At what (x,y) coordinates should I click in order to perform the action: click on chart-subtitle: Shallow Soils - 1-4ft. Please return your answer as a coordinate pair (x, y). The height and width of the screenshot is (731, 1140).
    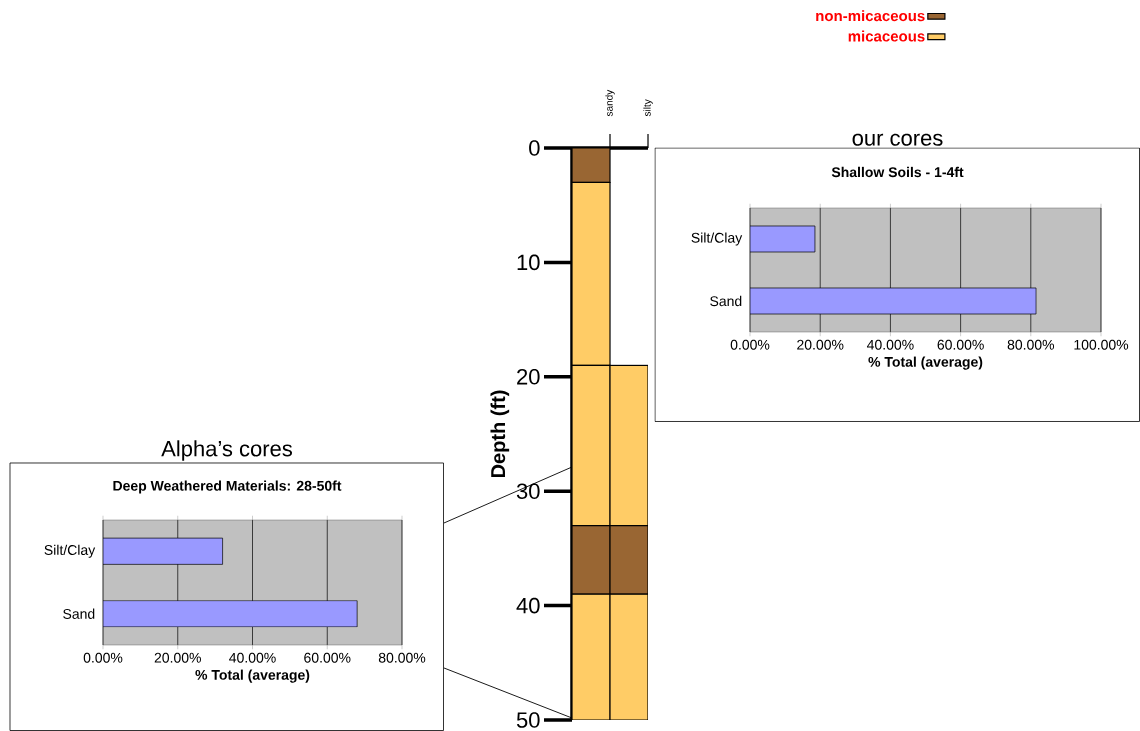
    Looking at the image, I should click on (897, 172).